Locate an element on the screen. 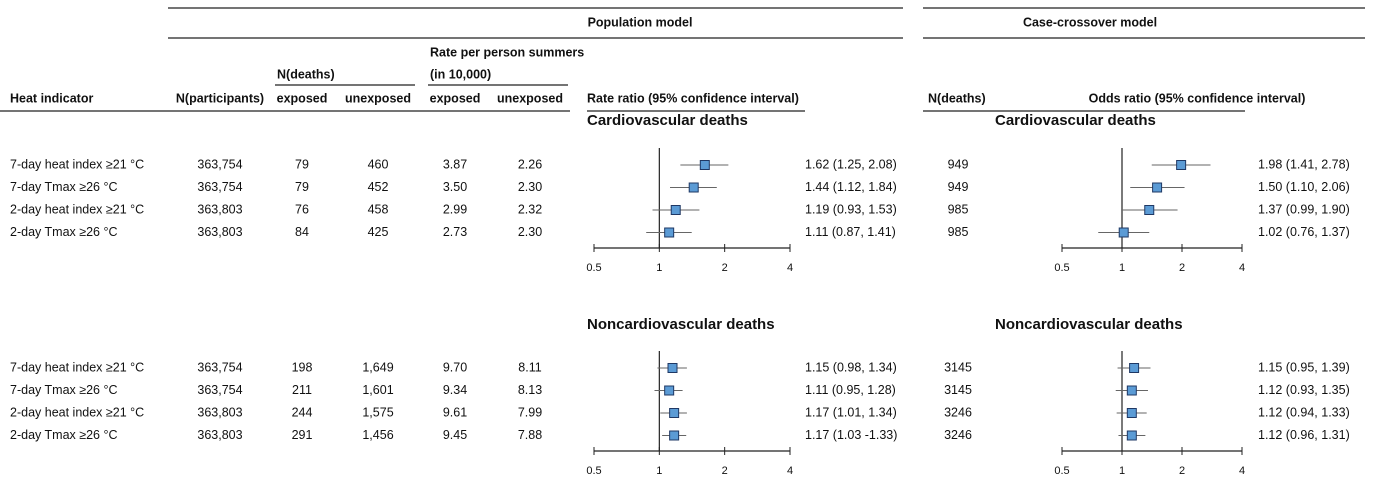  column-header: Heat indicator is located at coordinates (51, 98).